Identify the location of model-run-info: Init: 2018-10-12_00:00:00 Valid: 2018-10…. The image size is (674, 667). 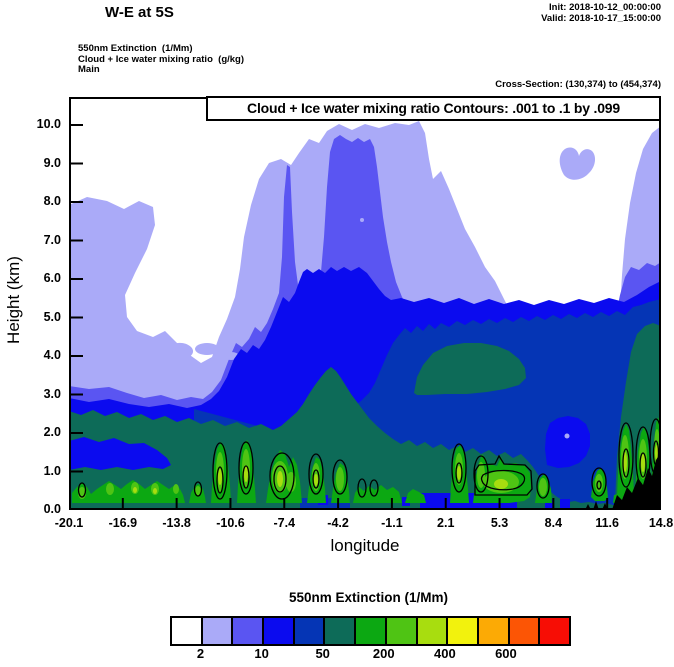
(601, 13).